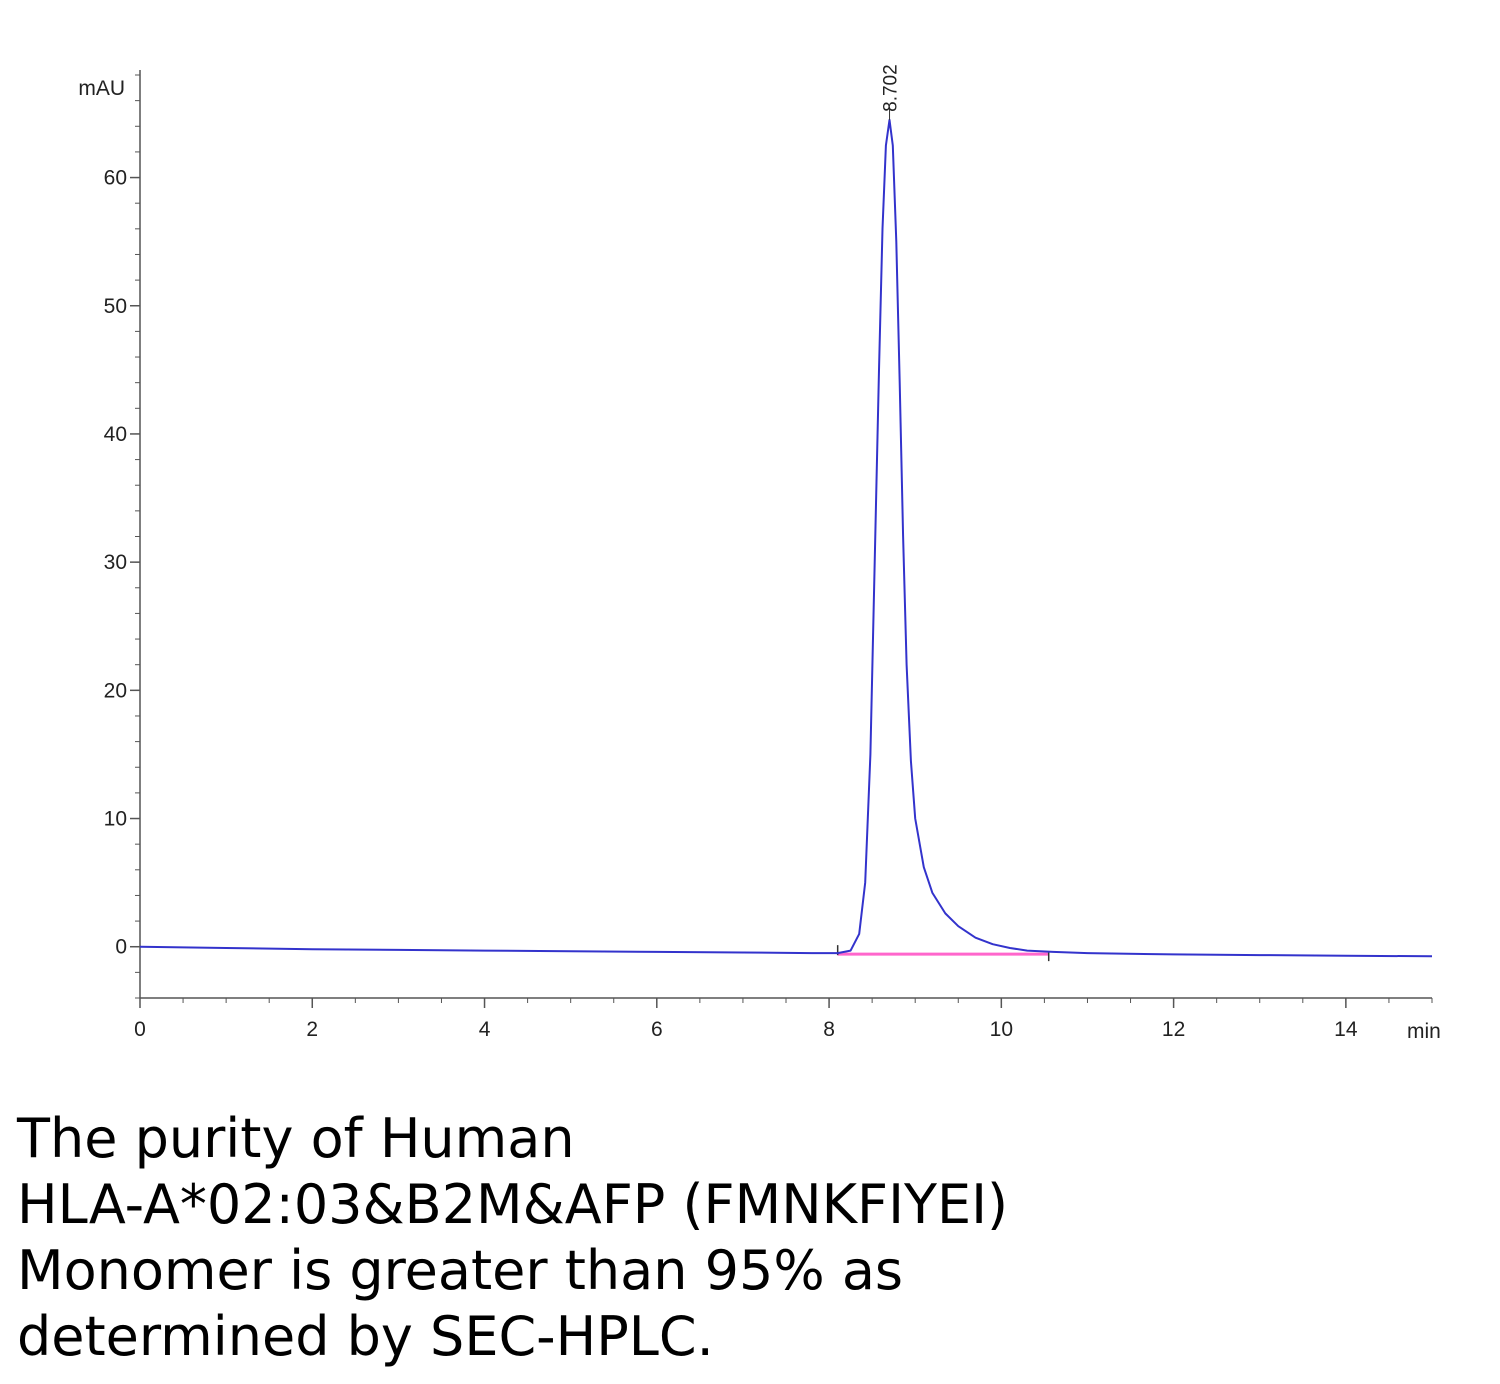  Describe the element at coordinates (829, 1029) in the screenshot. I see `x-tick-label: 8` at that location.